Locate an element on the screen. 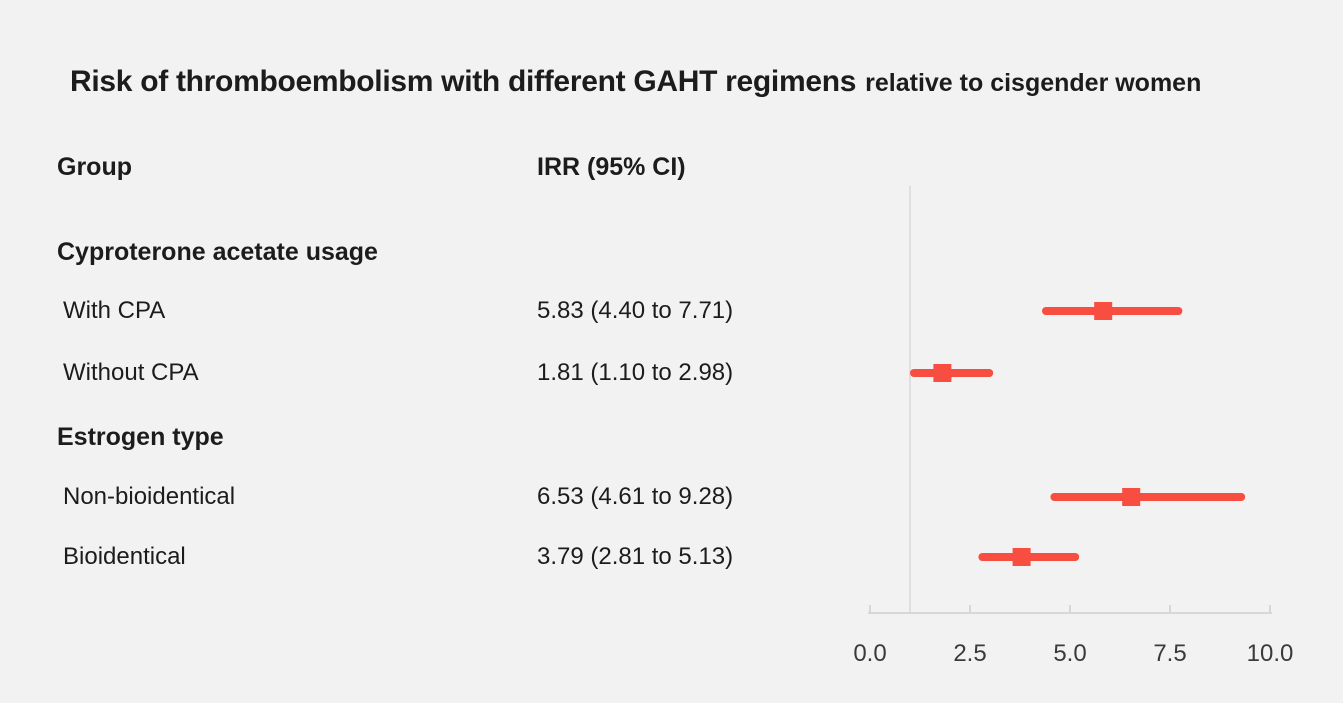 The width and height of the screenshot is (1343, 703). x-axis-tick-label: 5.0 is located at coordinates (1069, 653).